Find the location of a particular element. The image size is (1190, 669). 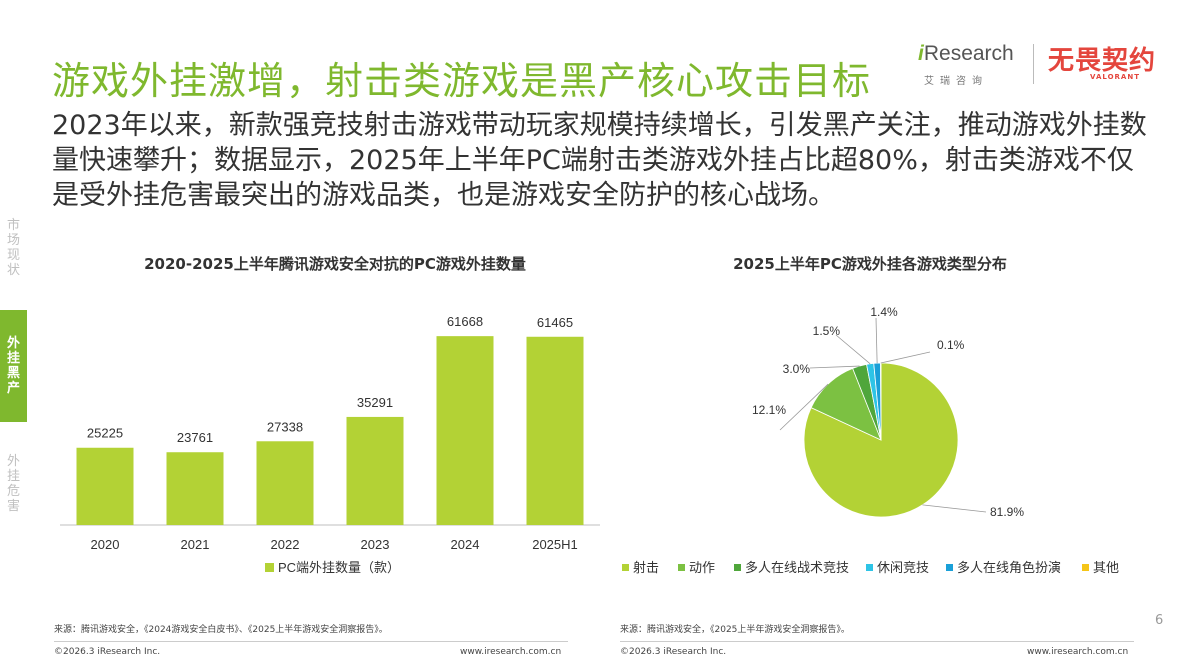

x-tick-label: 2024 is located at coordinates (465, 544).